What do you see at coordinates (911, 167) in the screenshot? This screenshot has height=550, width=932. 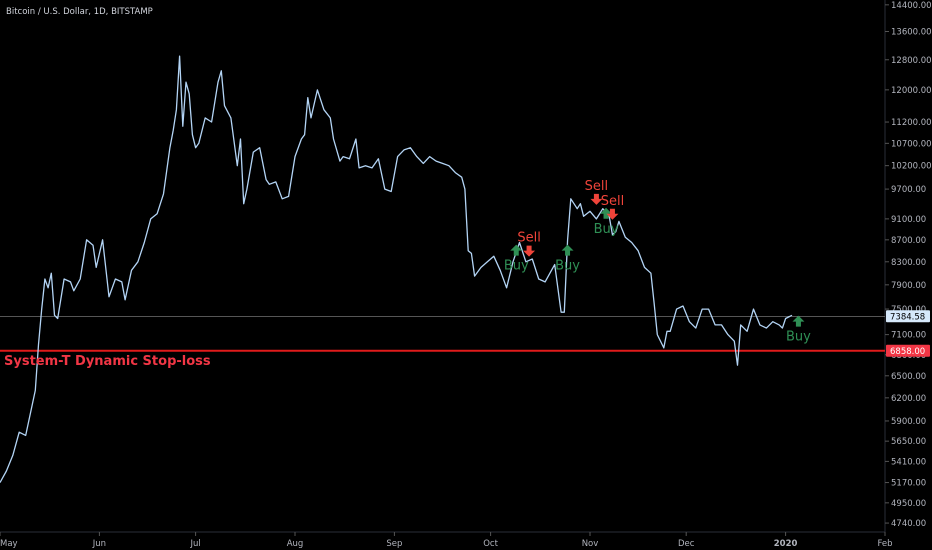 I see `y-tick-label: 10200.00` at bounding box center [911, 167].